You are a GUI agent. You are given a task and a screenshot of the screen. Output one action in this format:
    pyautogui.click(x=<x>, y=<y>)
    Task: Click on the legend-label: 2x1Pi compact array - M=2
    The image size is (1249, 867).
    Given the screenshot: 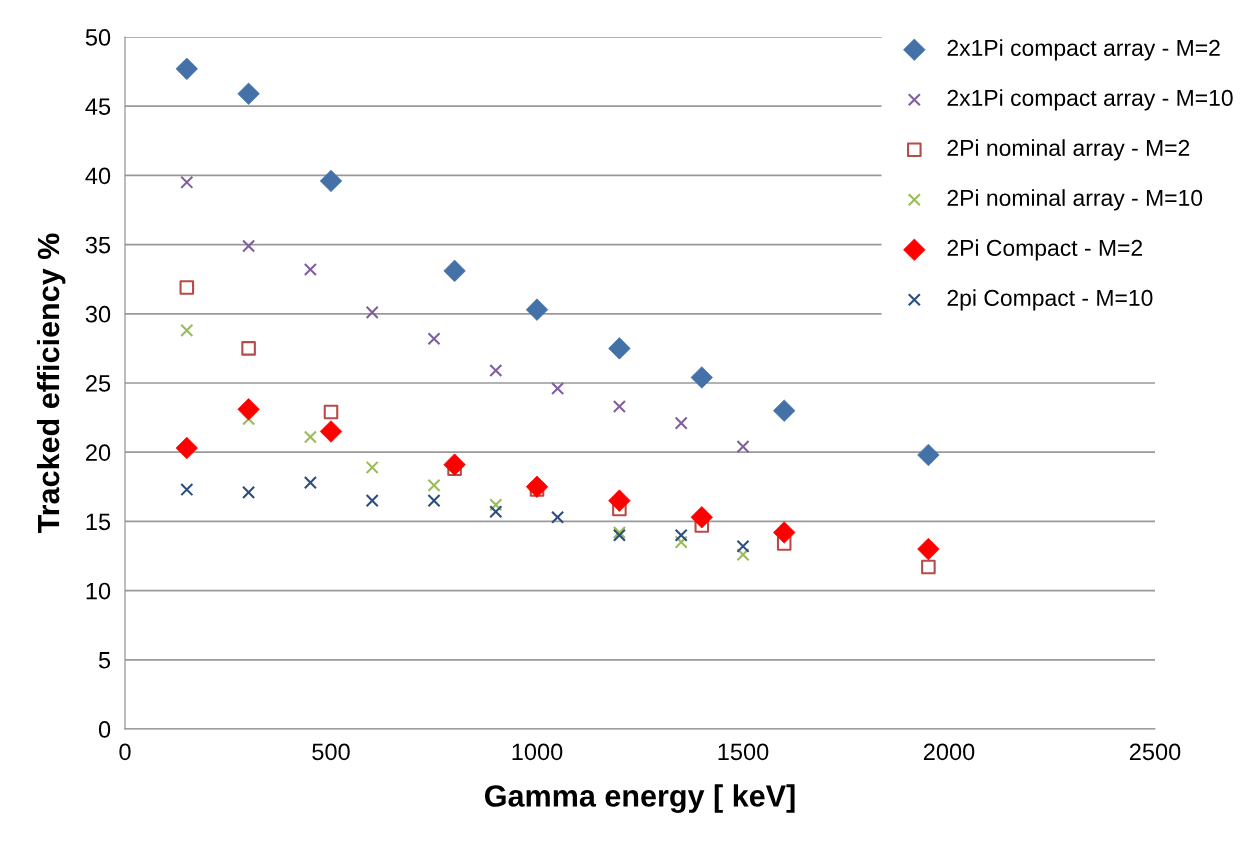 What is the action you would take?
    pyautogui.click(x=1083, y=50)
    